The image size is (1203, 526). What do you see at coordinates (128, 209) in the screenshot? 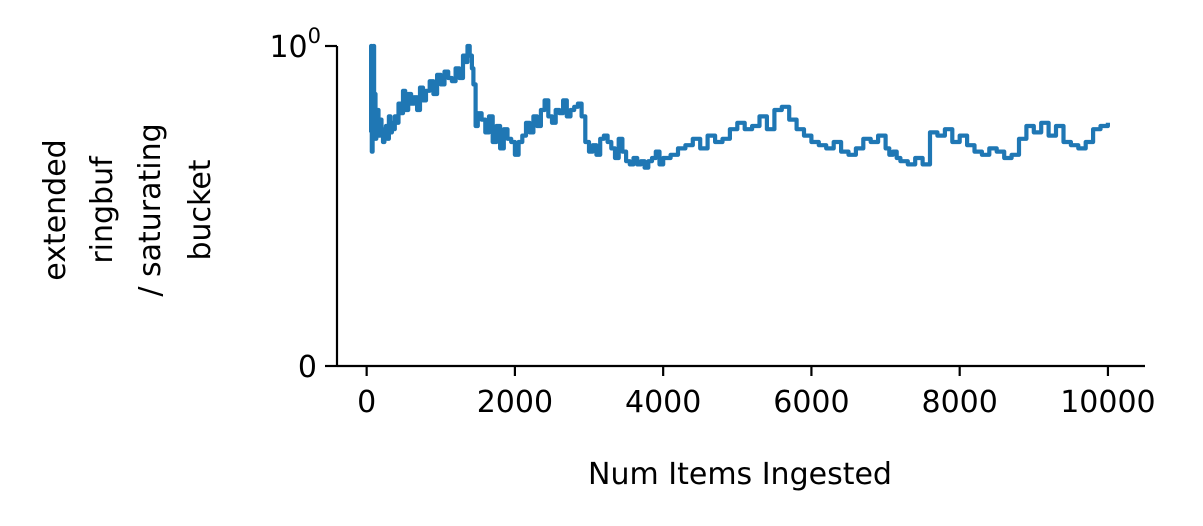
I see `y-axis-title: extended ringbuf / saturating bucket` at bounding box center [128, 209].